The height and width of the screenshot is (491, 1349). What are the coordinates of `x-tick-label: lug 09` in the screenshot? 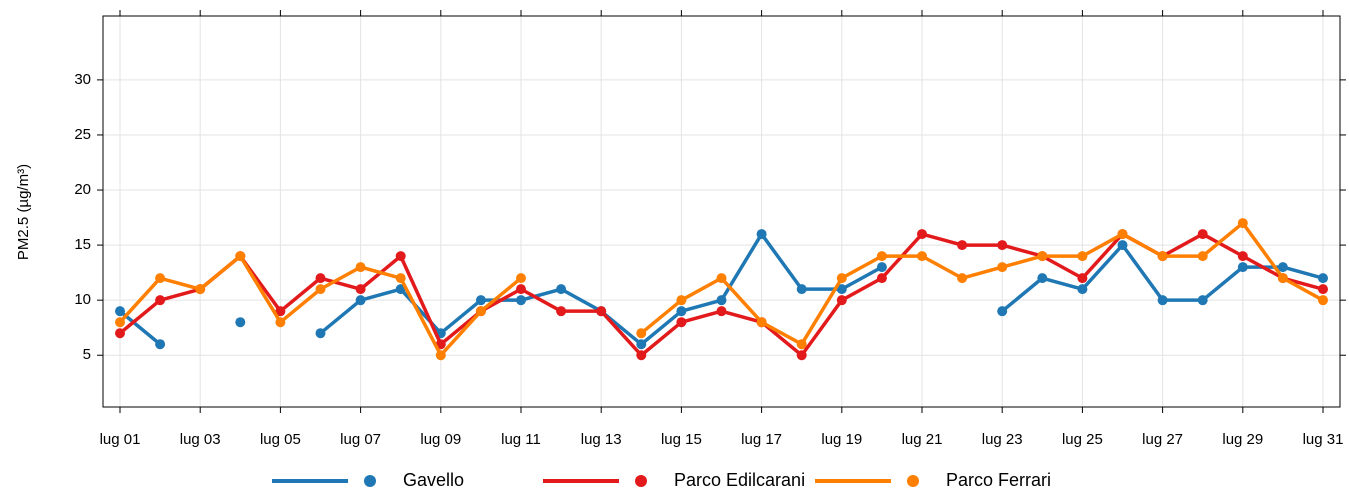 It's located at (440, 439).